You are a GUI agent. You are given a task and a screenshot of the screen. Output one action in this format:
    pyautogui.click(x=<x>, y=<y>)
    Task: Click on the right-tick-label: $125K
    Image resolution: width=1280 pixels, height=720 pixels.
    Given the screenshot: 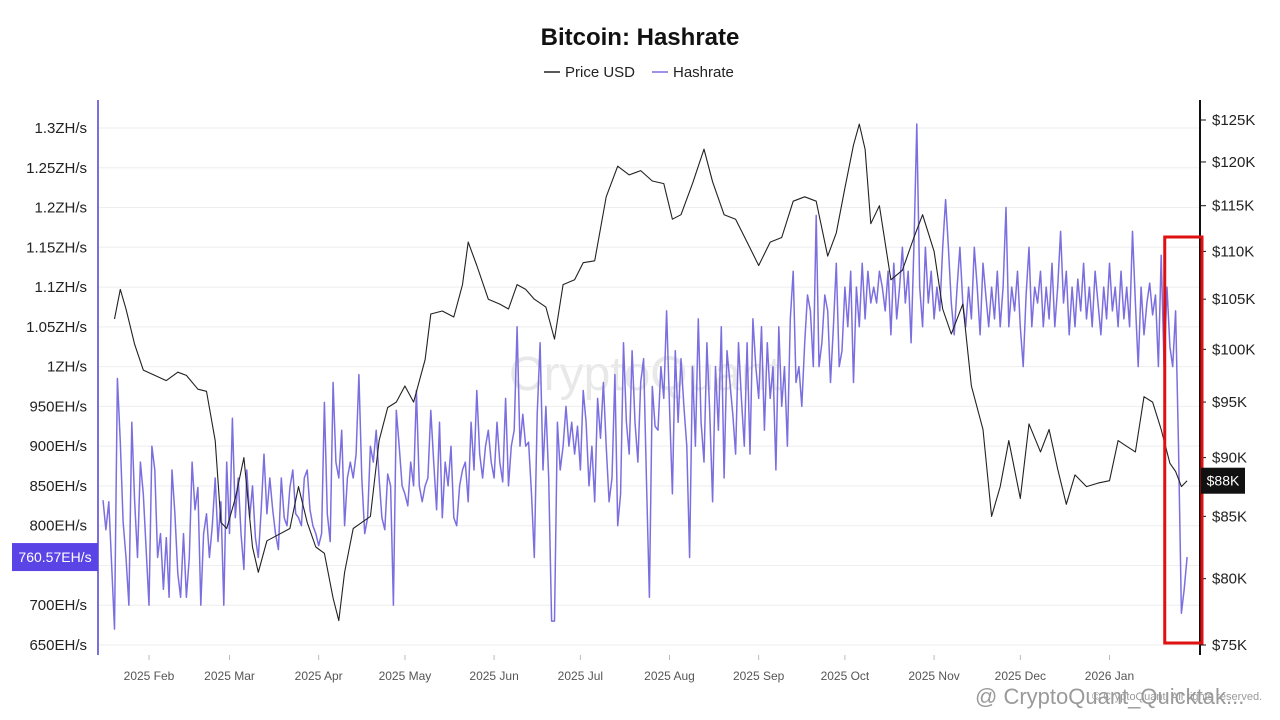 What is the action you would take?
    pyautogui.click(x=1233, y=120)
    